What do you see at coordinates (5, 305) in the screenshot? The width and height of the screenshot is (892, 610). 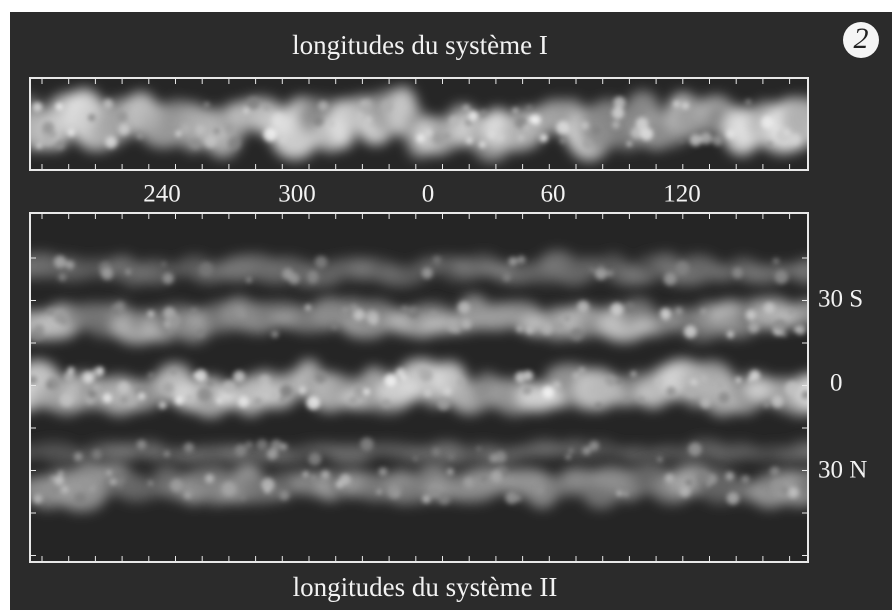 I see `left-margin` at bounding box center [5, 305].